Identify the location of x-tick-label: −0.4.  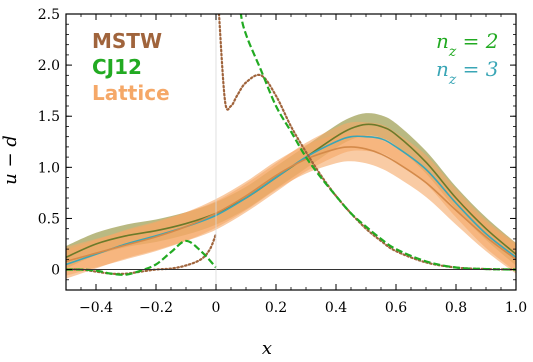
(96, 308).